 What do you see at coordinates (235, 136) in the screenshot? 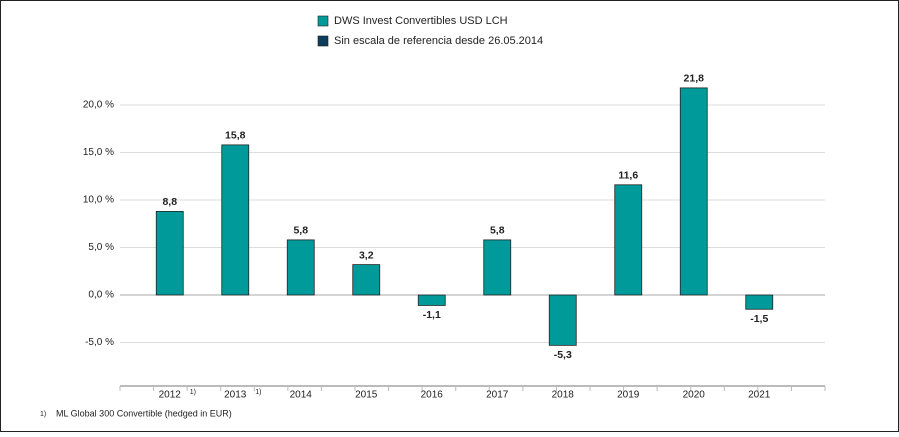
I see `value-label: 15,8` at bounding box center [235, 136].